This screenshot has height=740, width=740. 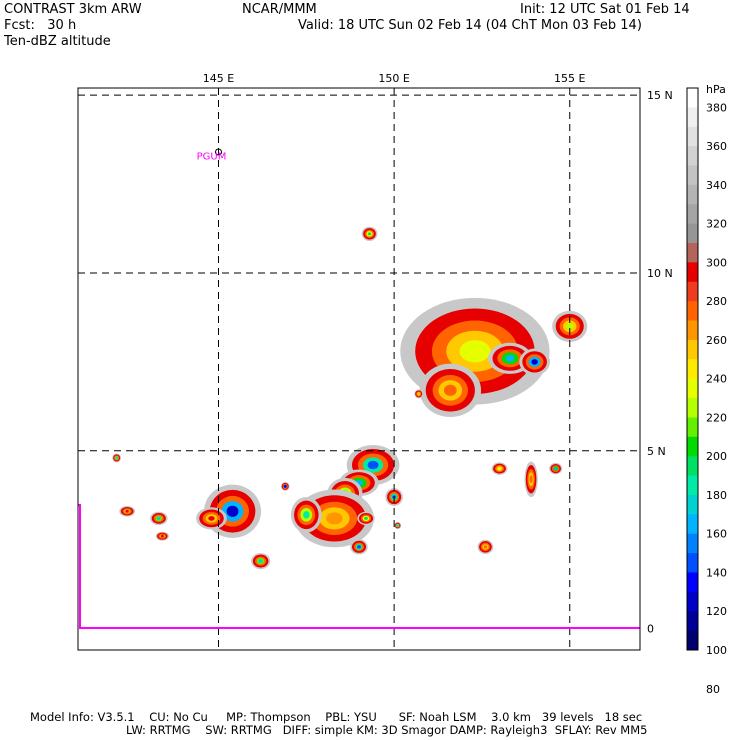 I want to click on model-title: CONTRAST 3km ARW, so click(x=73, y=9).